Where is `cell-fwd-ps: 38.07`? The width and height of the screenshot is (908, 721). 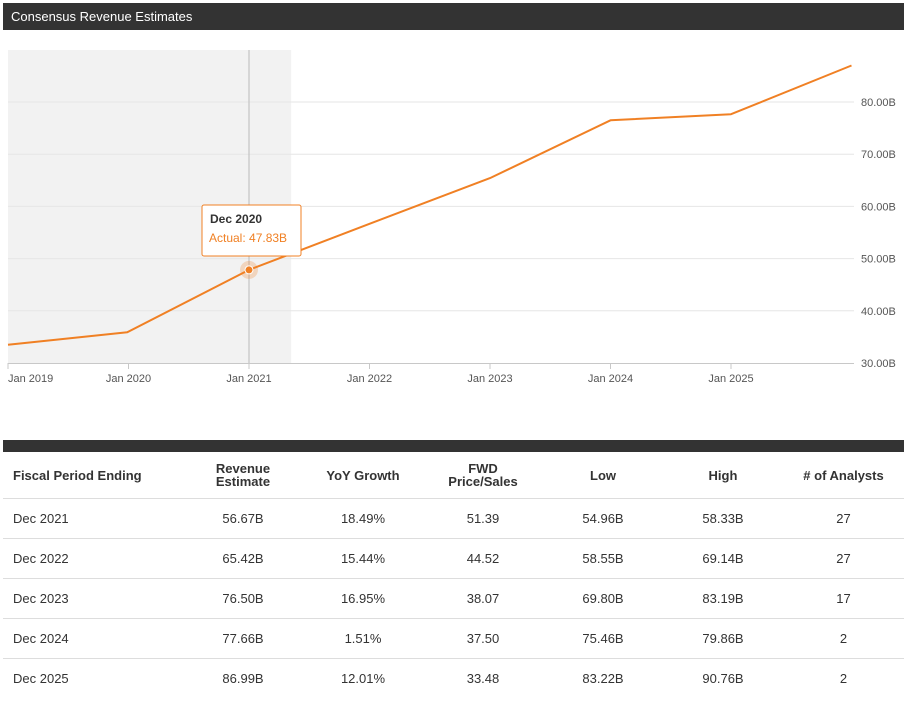
cell-fwd-ps: 38.07 is located at coordinates (483, 598).